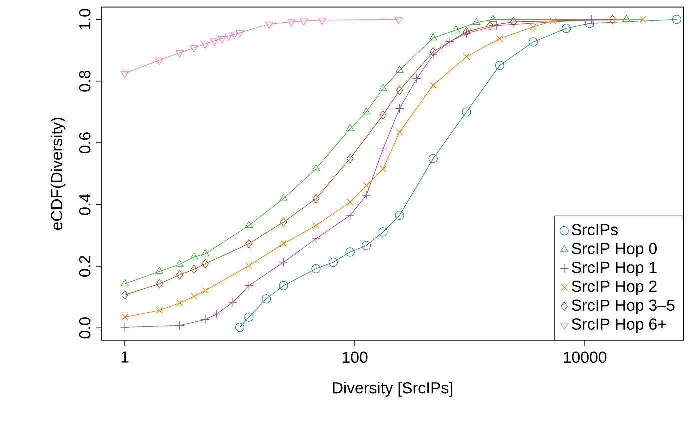 This screenshot has height=438, width=689. I want to click on y-tick-label: 0.6, so click(85, 143).